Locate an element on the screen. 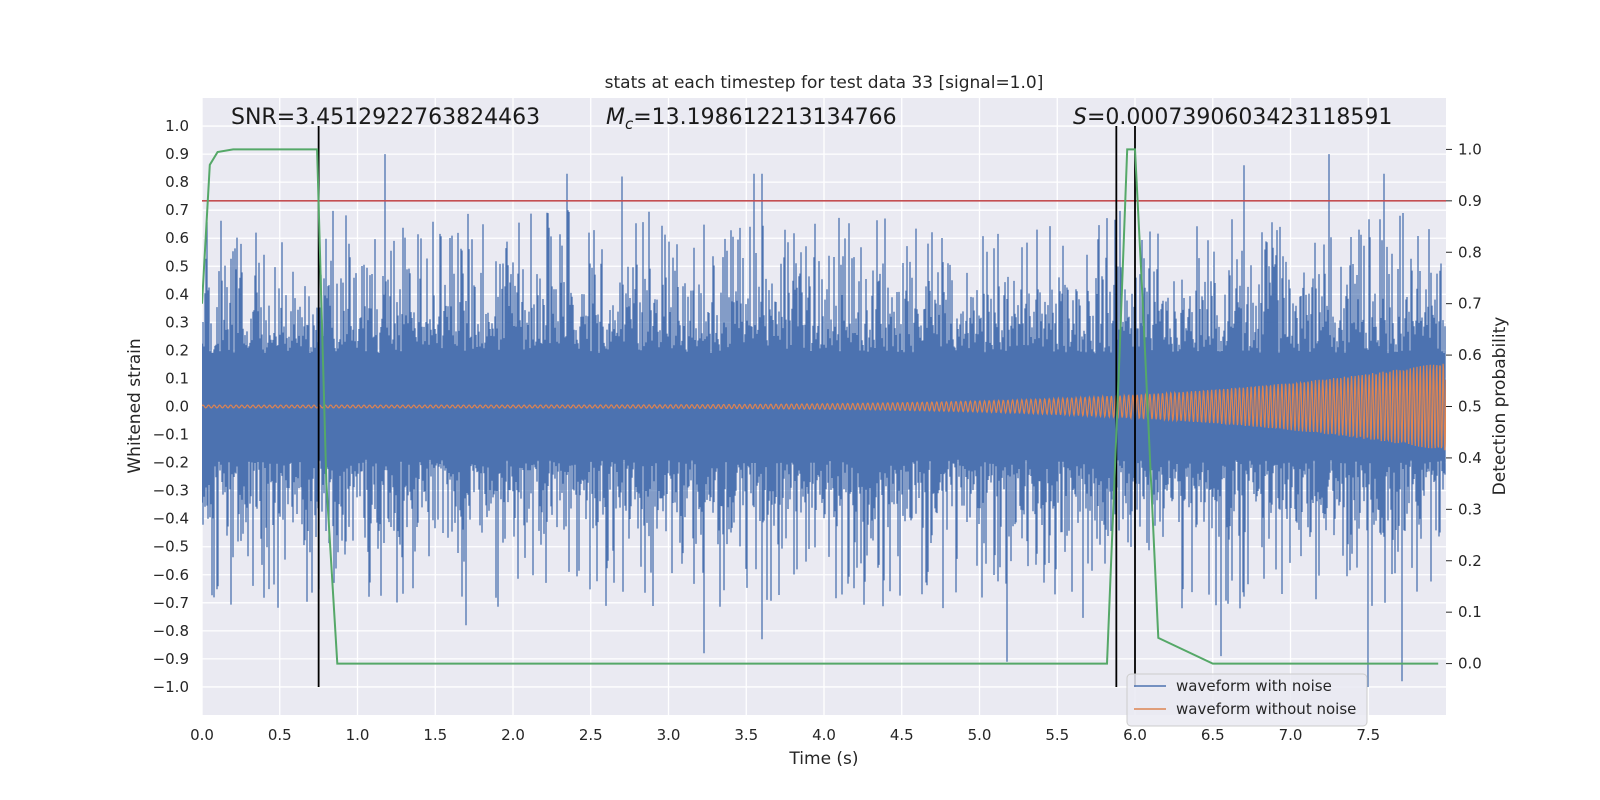 The image size is (1600, 800). waveform-without-noise-series is located at coordinates (824, 407).